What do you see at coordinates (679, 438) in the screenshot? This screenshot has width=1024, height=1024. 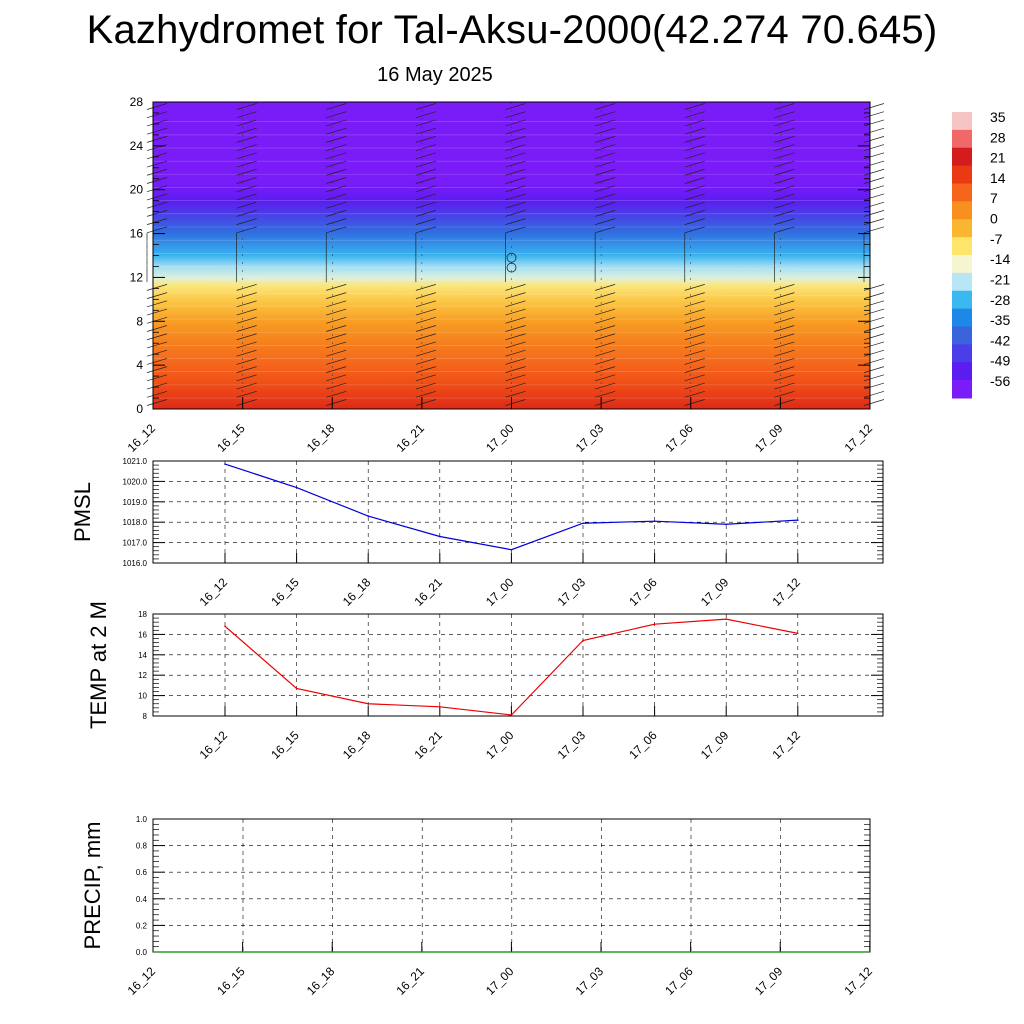 I see `x-tick-label: 17_06` at bounding box center [679, 438].